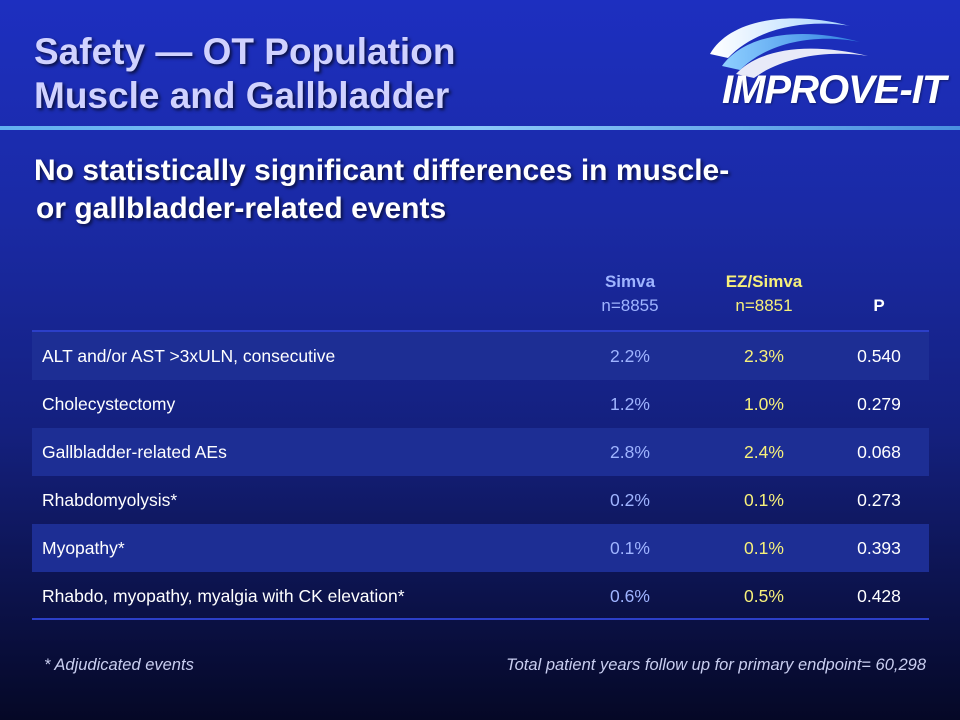  Describe the element at coordinates (879, 596) in the screenshot. I see `row-p-value: 0.428` at that location.